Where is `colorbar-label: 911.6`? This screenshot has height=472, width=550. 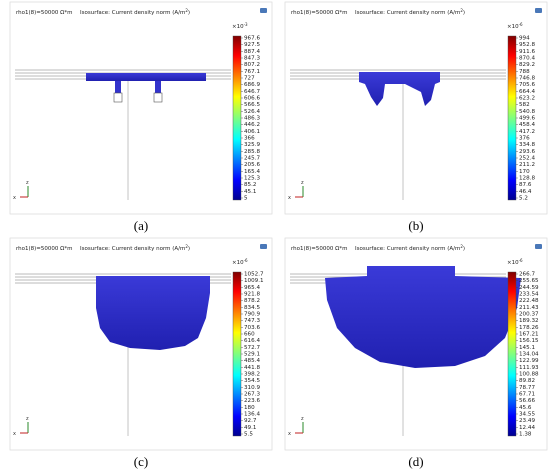 colorbar-label: 911.6 is located at coordinates (527, 52).